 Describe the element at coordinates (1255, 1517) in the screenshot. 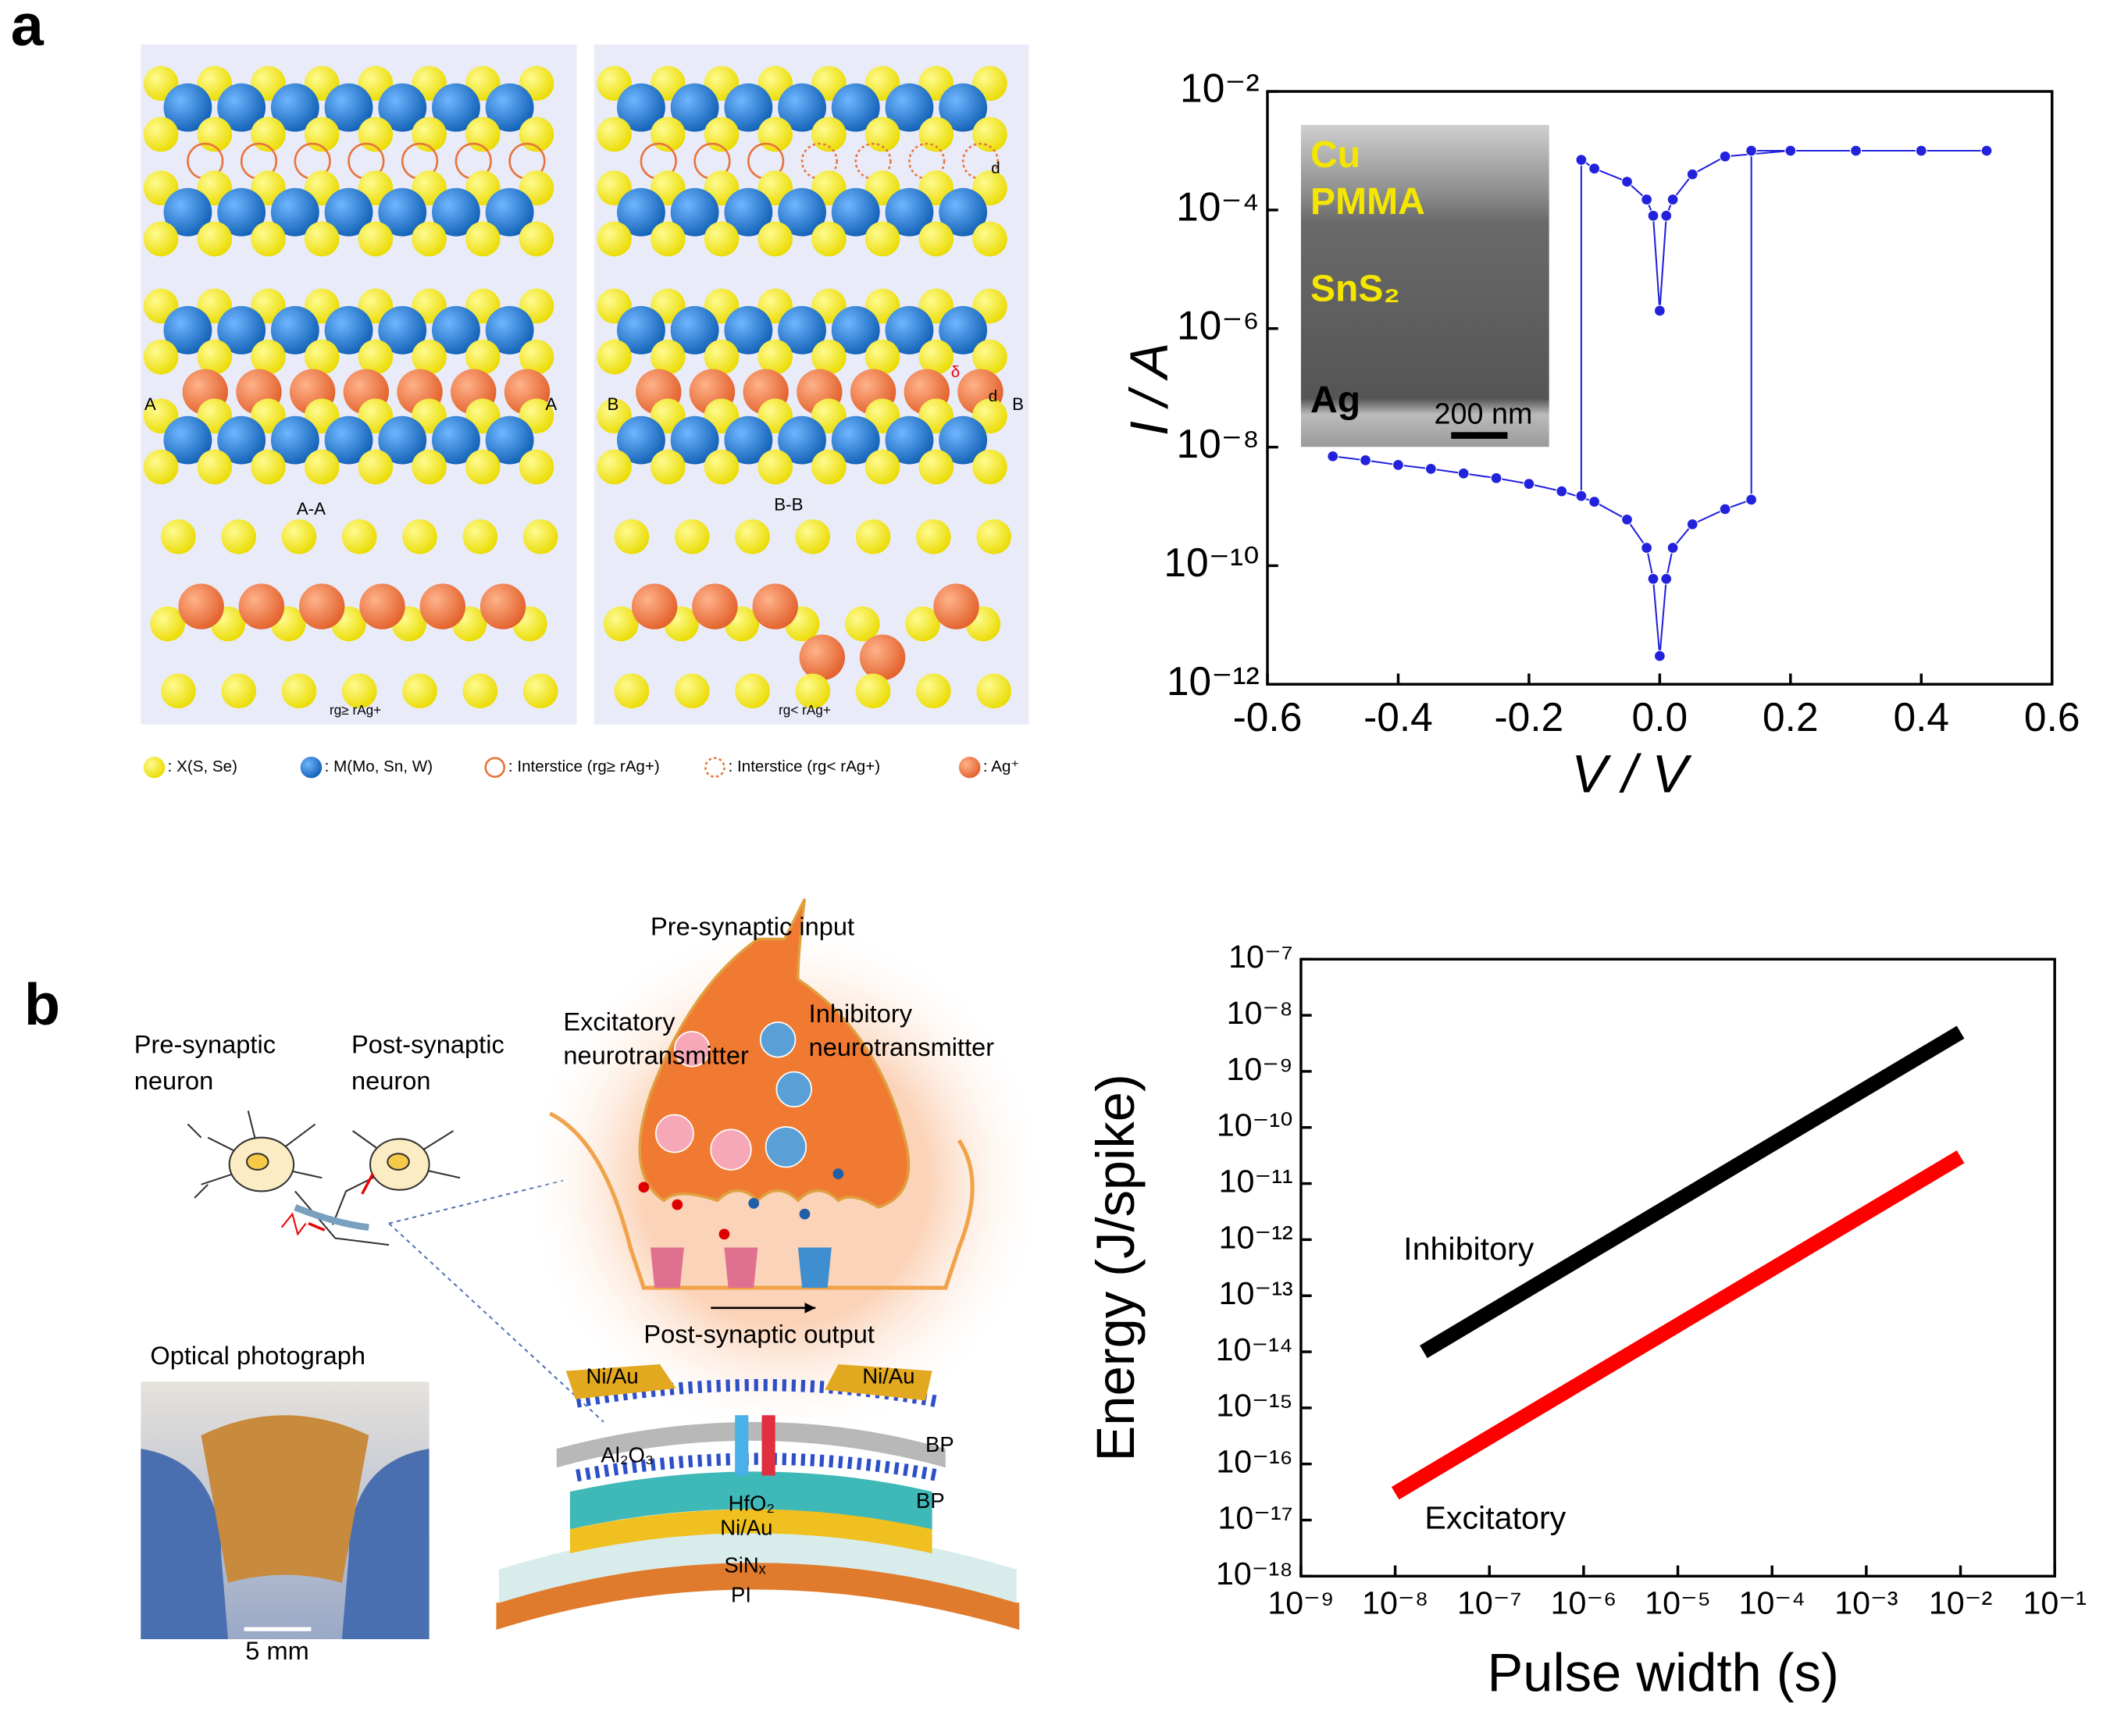

I see `y-tick-label: 10⁻¹⁷` at that location.